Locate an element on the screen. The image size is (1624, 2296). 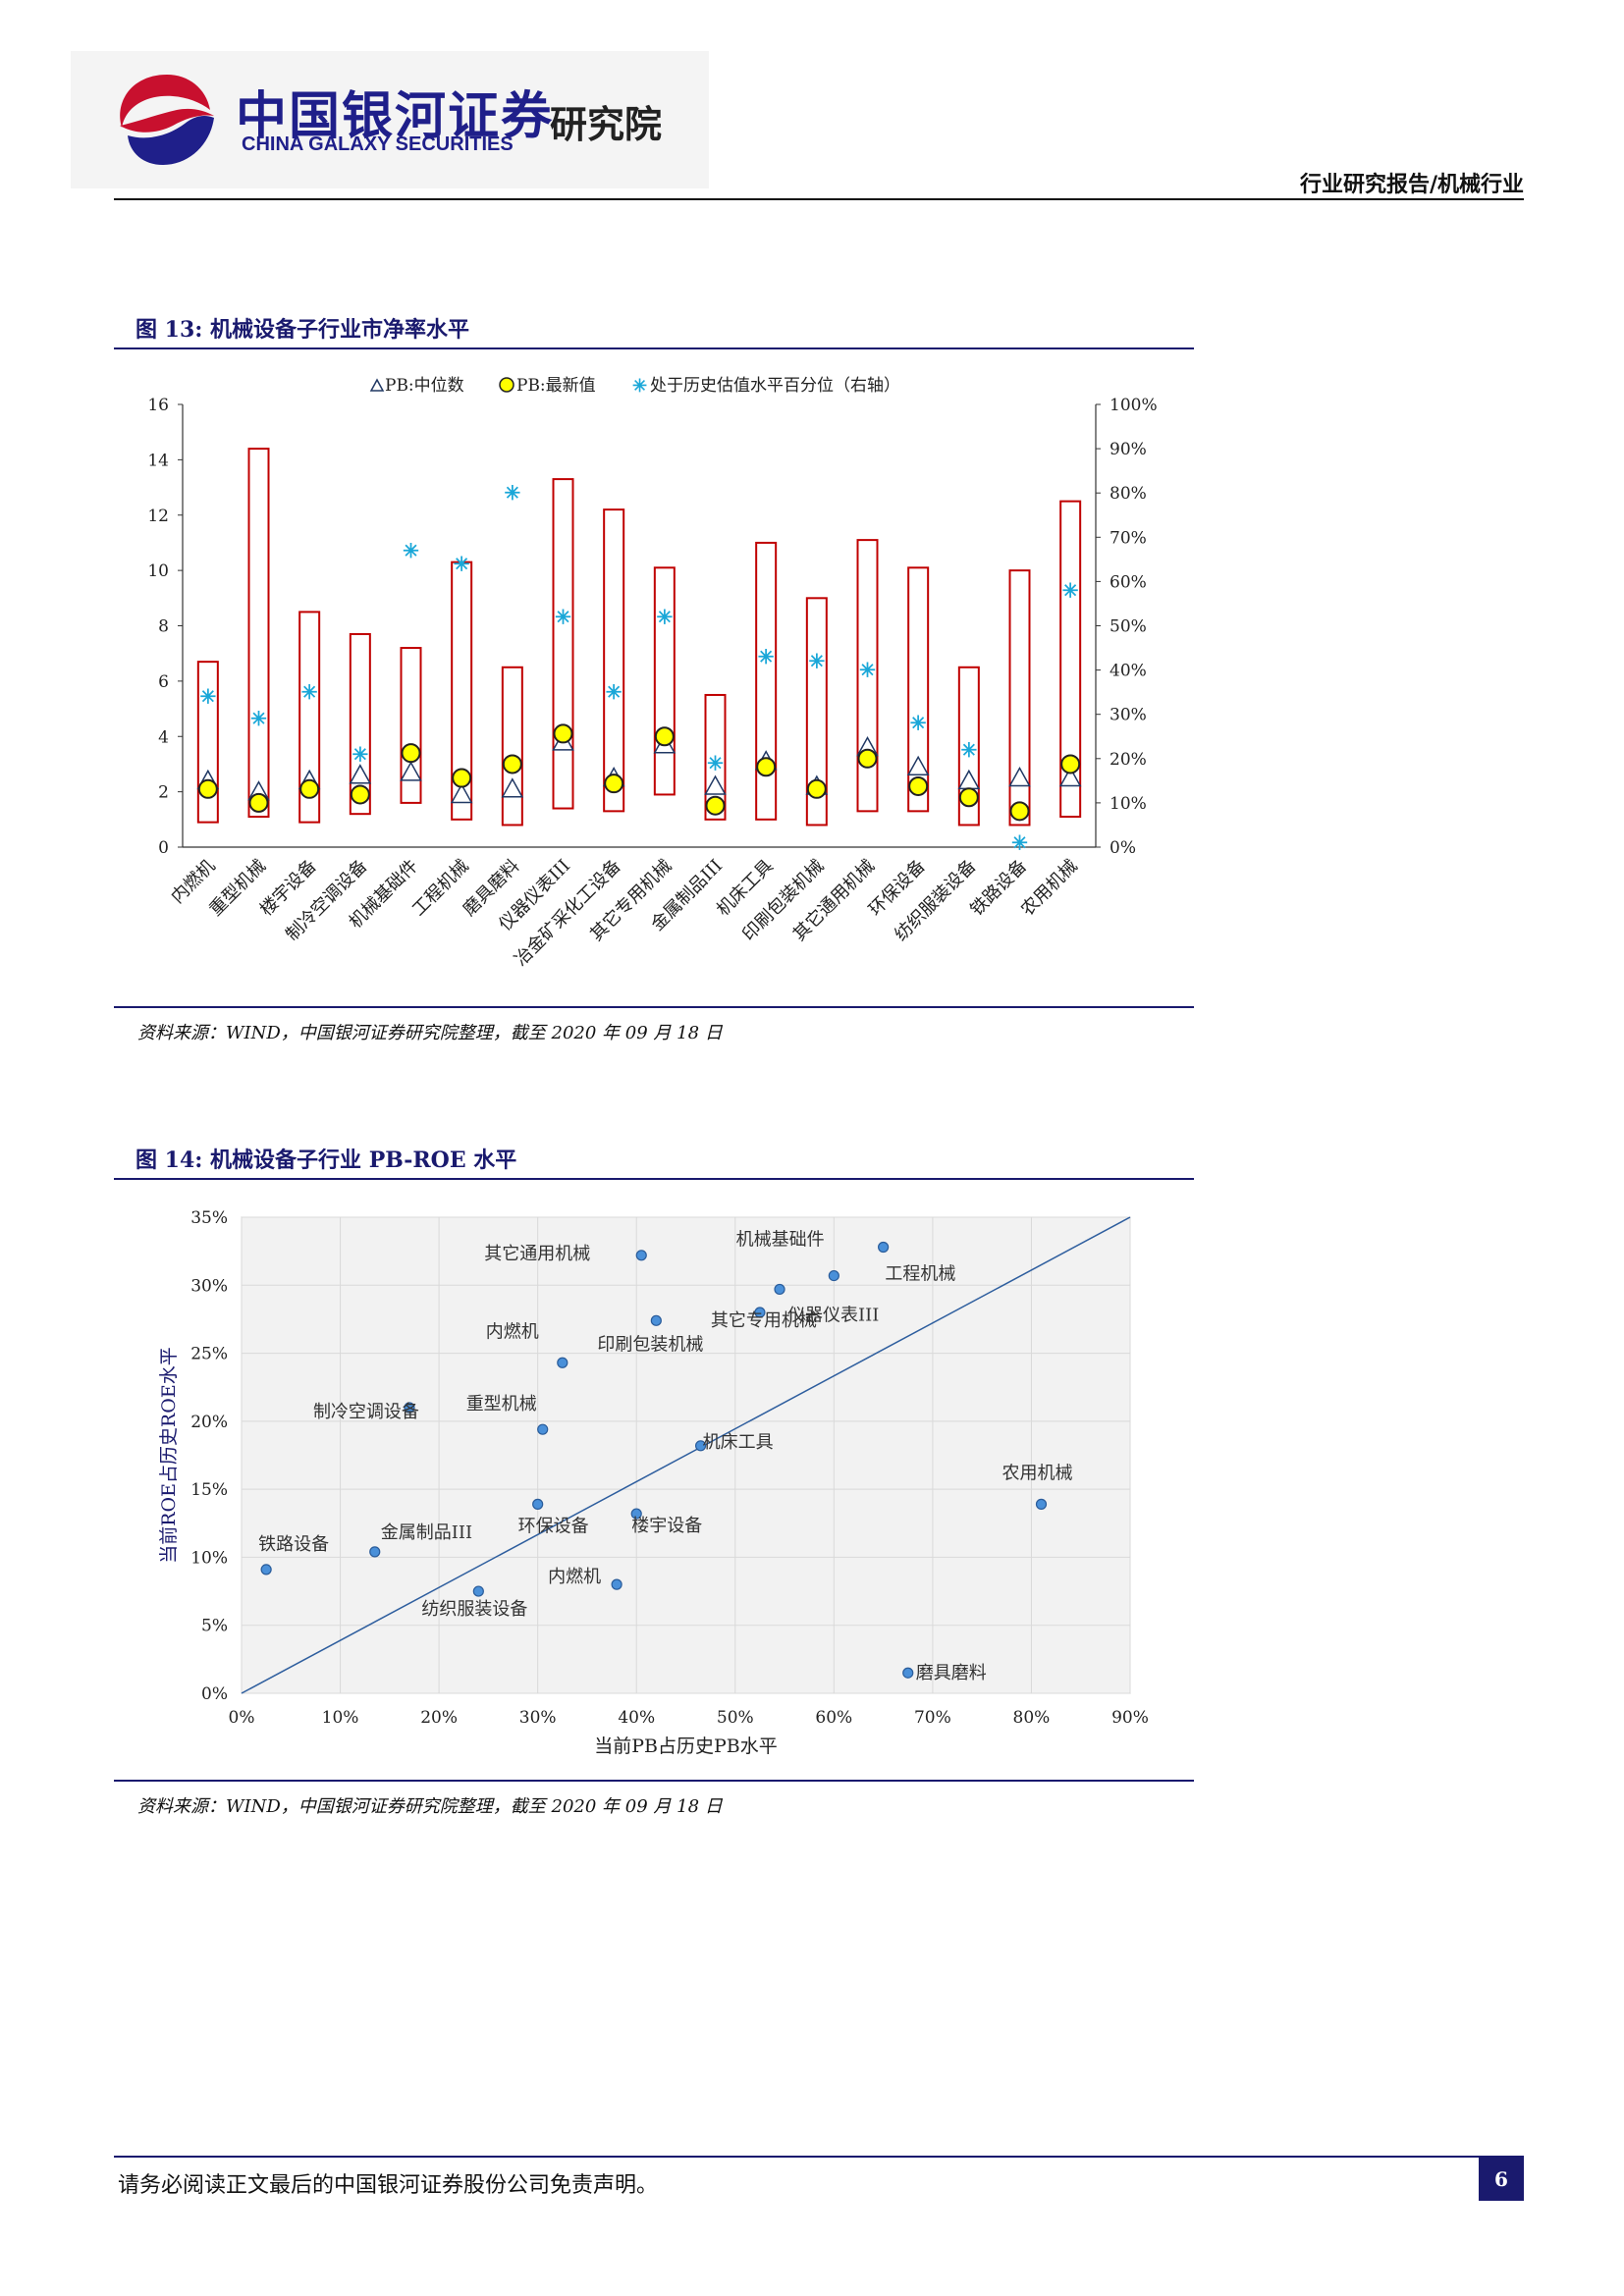
legend-percentile-label: 处于历史估值水平百分位（右轴） is located at coordinates (775, 386).